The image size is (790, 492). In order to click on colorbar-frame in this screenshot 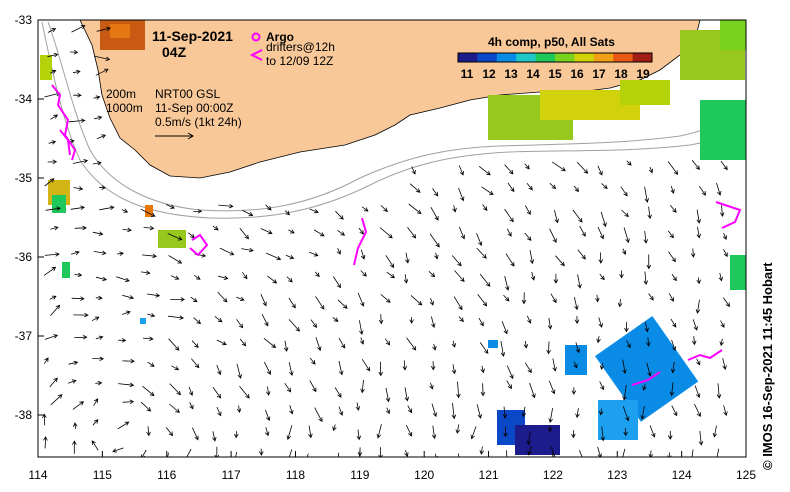, I will do `click(555, 57)`.